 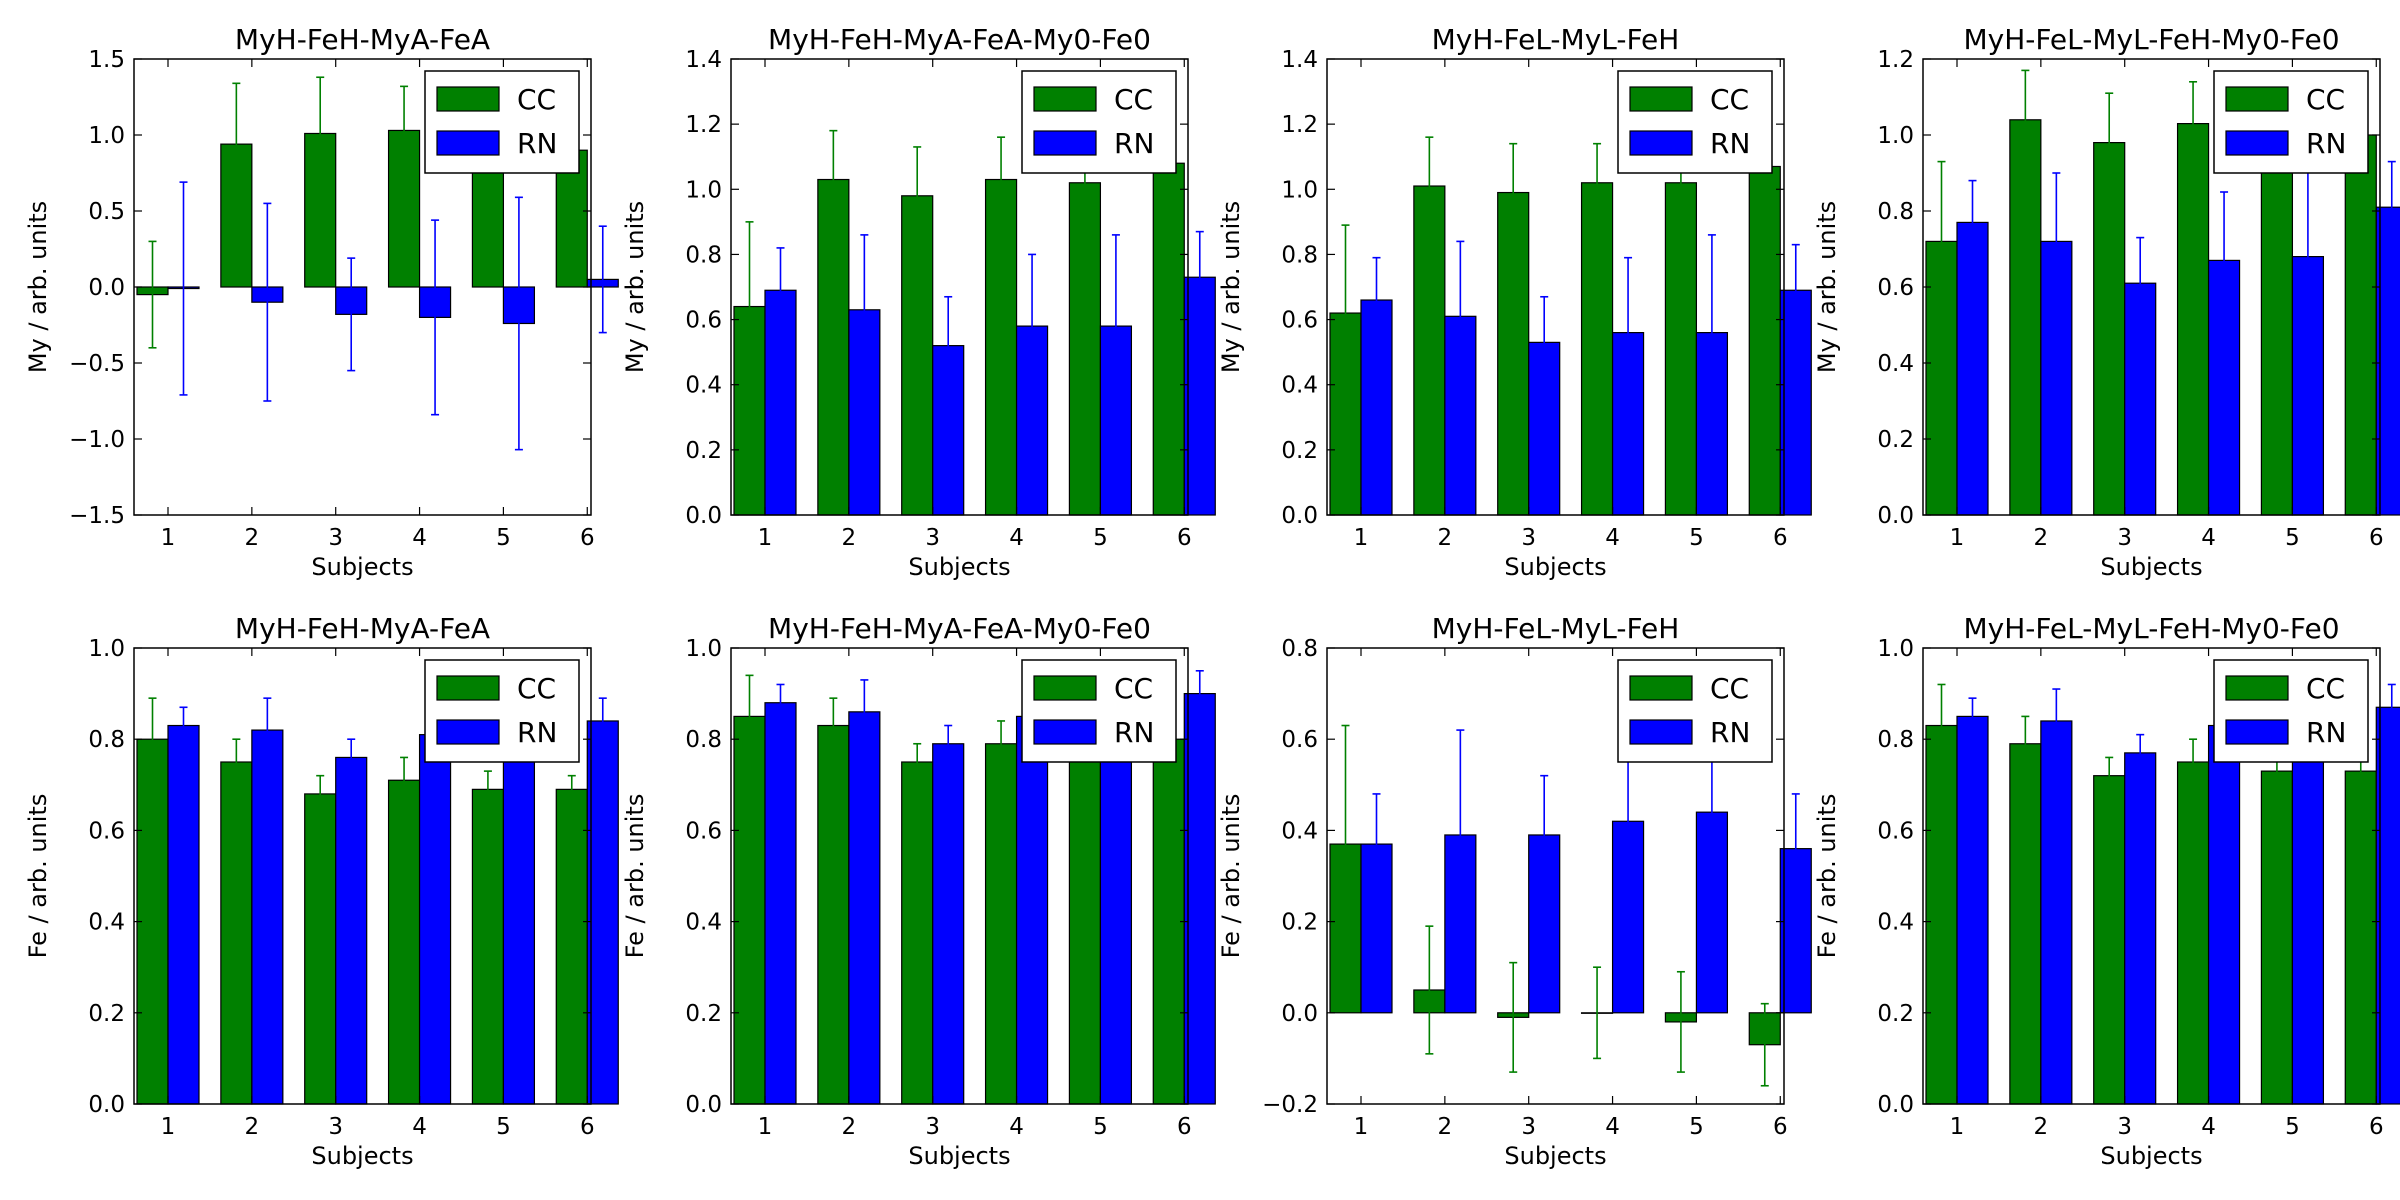 I want to click on ytick-label: −0.2, so click(x=1290, y=1105).